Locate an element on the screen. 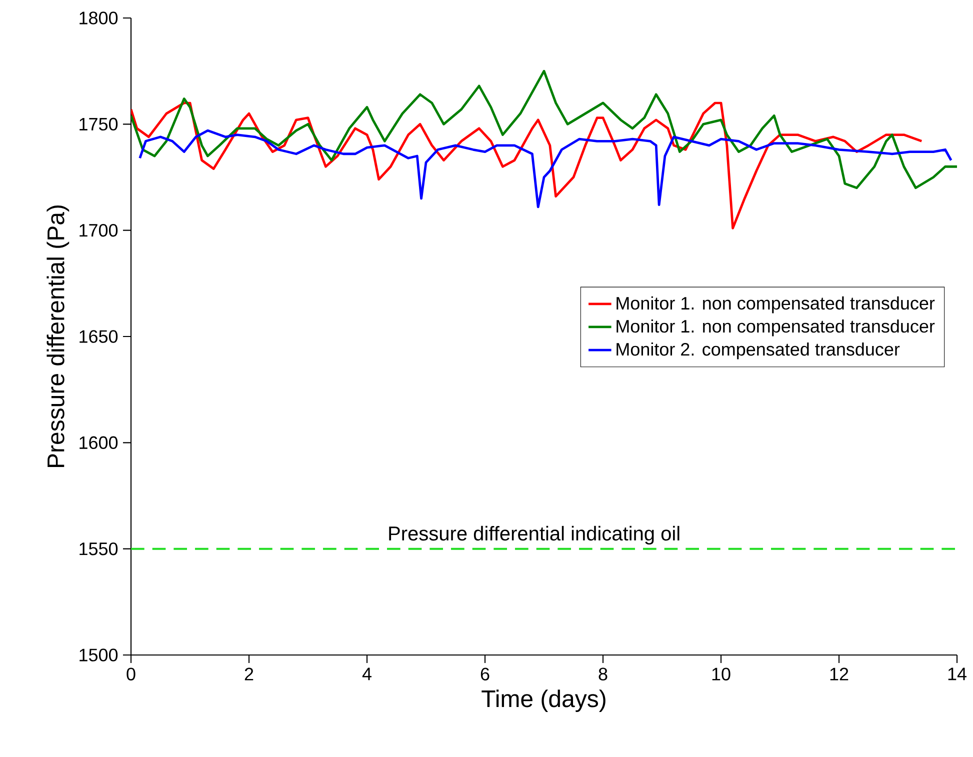 The height and width of the screenshot is (757, 973). x-tick-label: 14 is located at coordinates (957, 674).